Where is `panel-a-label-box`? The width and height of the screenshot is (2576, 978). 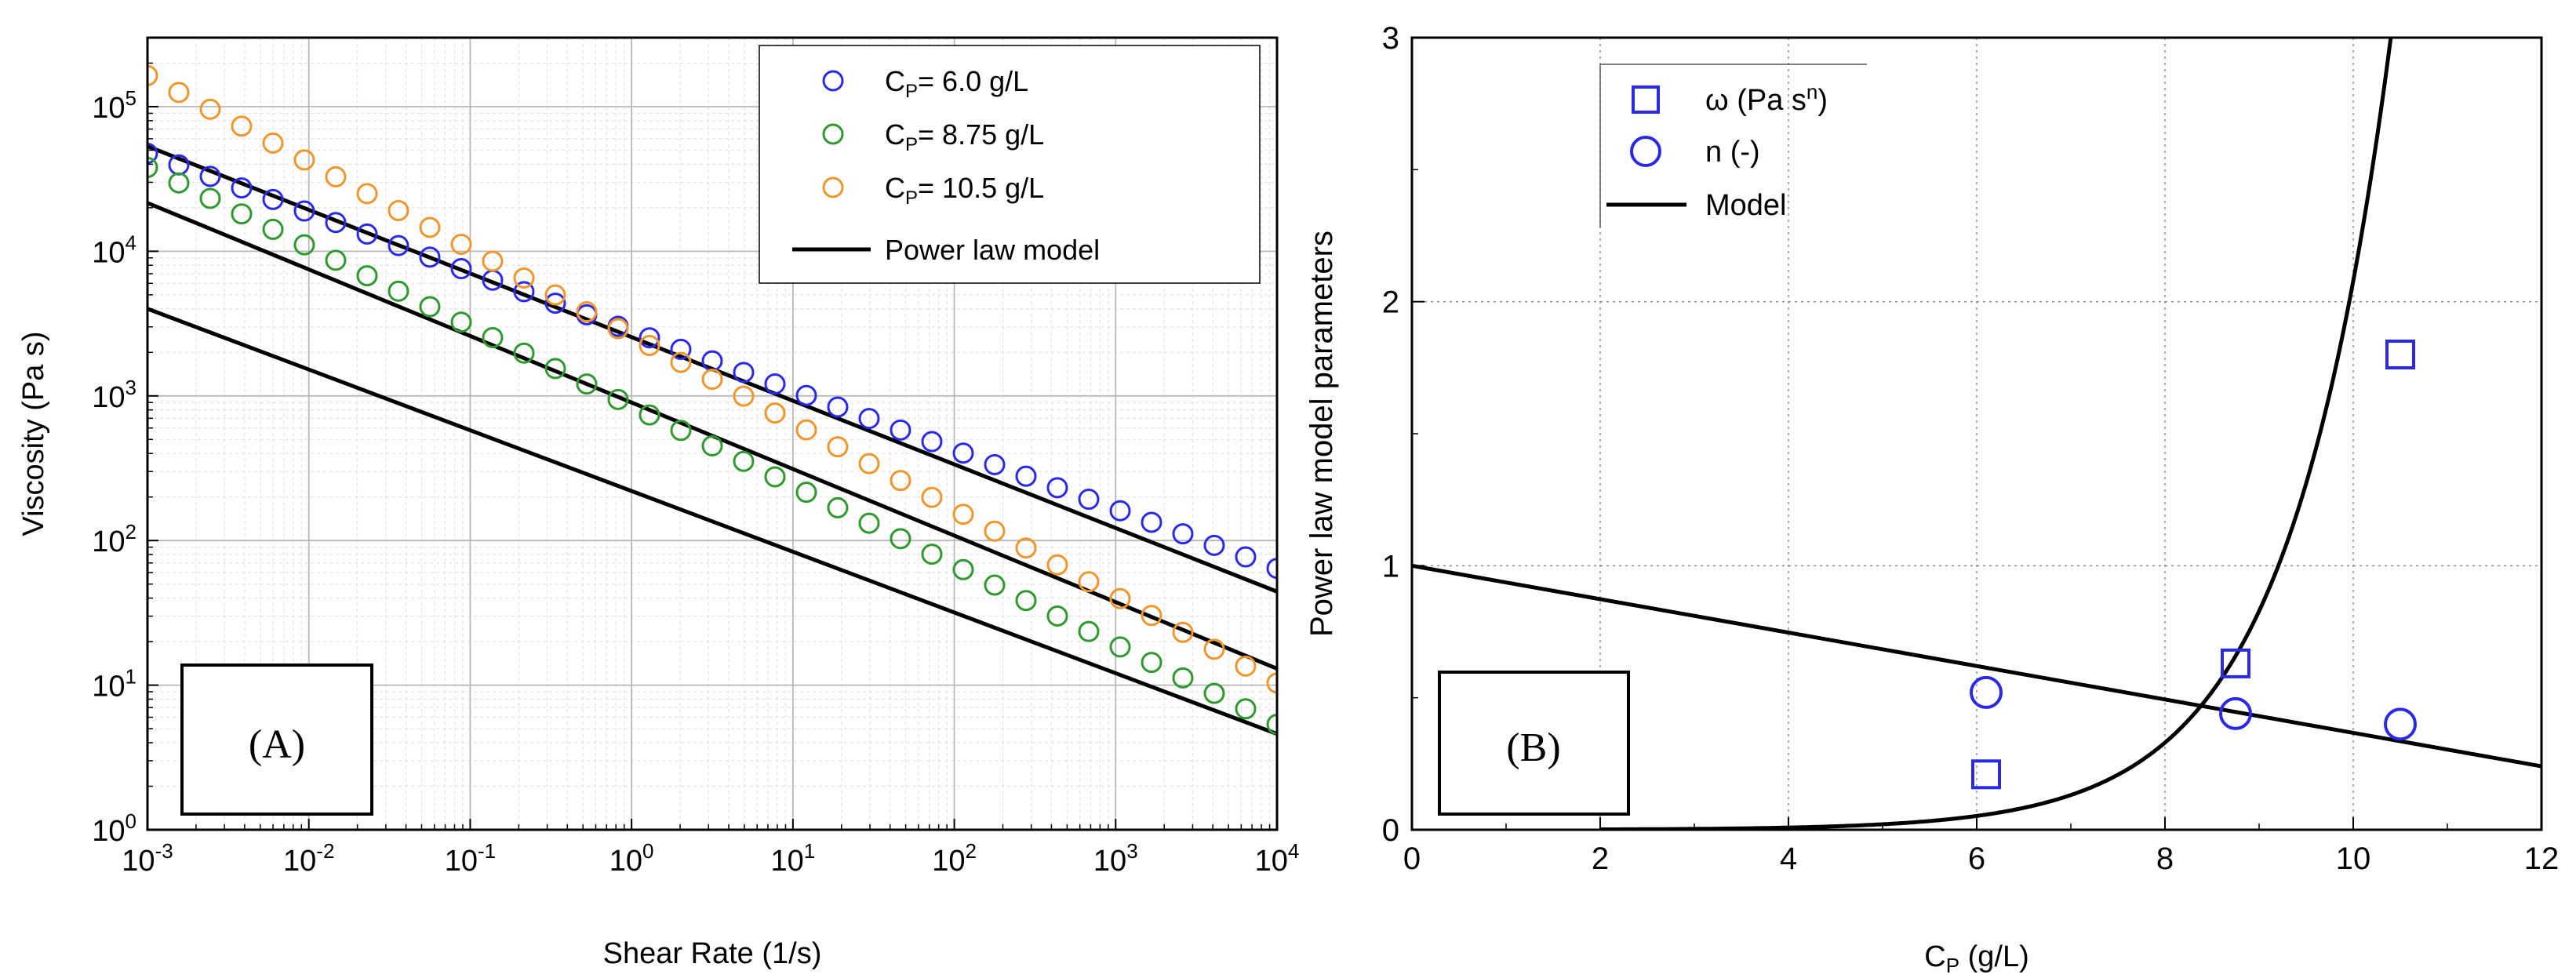
panel-a-label-box is located at coordinates (276, 740).